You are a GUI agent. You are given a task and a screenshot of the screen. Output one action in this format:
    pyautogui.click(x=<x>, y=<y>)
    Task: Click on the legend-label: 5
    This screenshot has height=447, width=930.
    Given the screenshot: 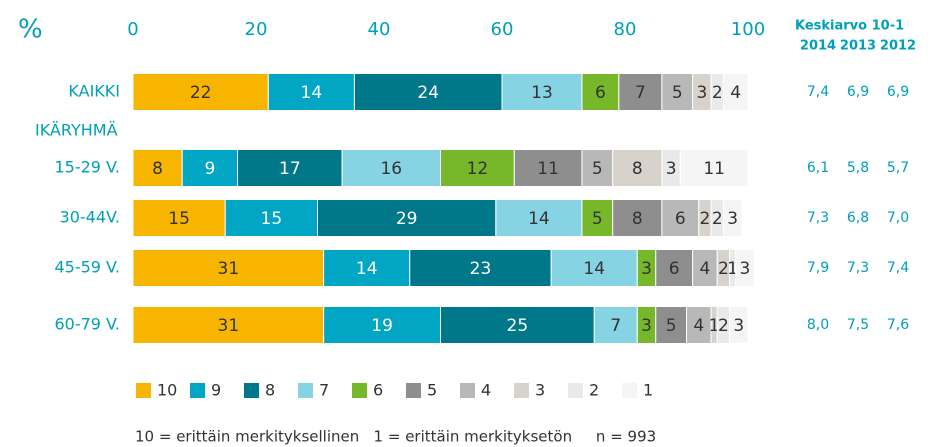 What is the action you would take?
    pyautogui.click(x=432, y=390)
    